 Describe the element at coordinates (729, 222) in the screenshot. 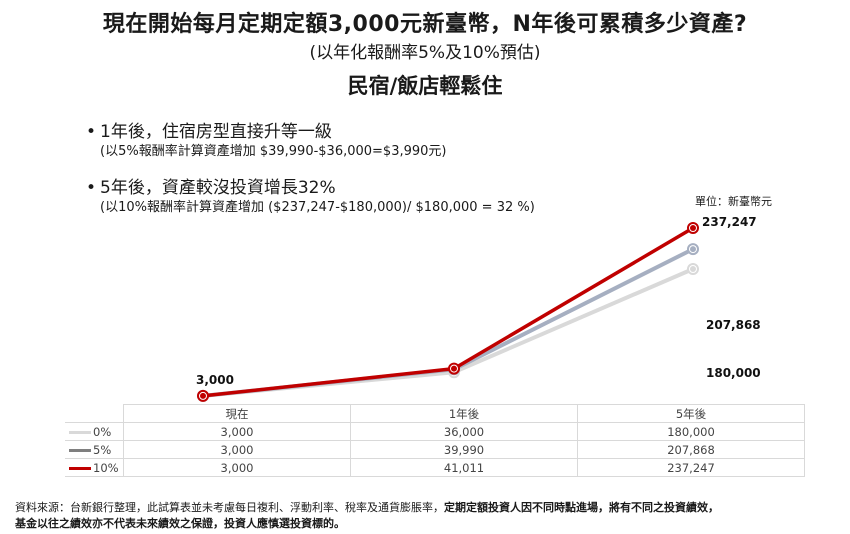

I see `data-label-end-10pct: 237,247` at that location.